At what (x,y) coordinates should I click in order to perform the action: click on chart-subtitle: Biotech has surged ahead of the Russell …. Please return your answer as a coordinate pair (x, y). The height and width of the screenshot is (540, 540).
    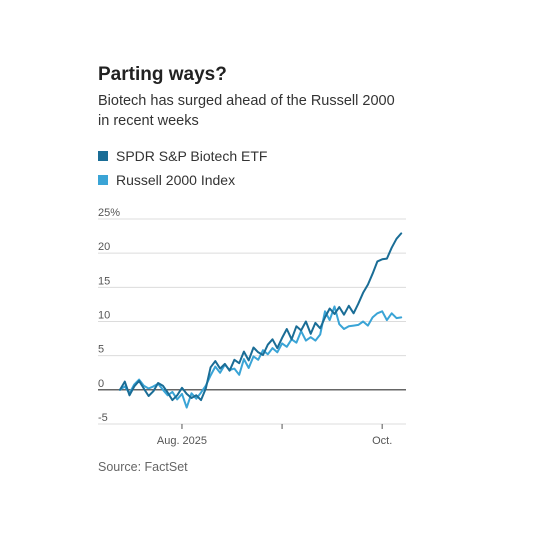
    Looking at the image, I should click on (246, 111).